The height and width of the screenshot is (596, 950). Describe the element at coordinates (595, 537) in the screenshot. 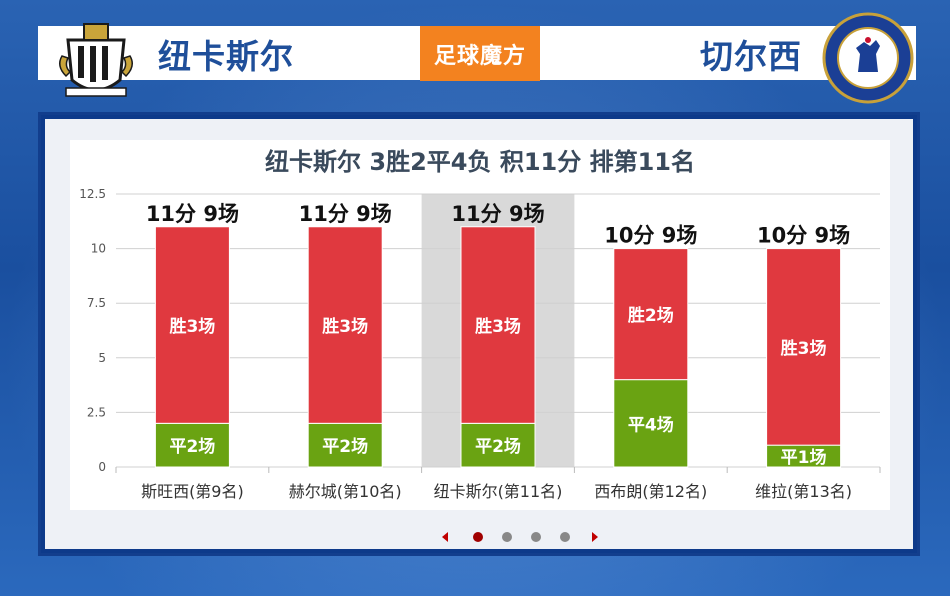

I see `triangle-right-icon` at that location.